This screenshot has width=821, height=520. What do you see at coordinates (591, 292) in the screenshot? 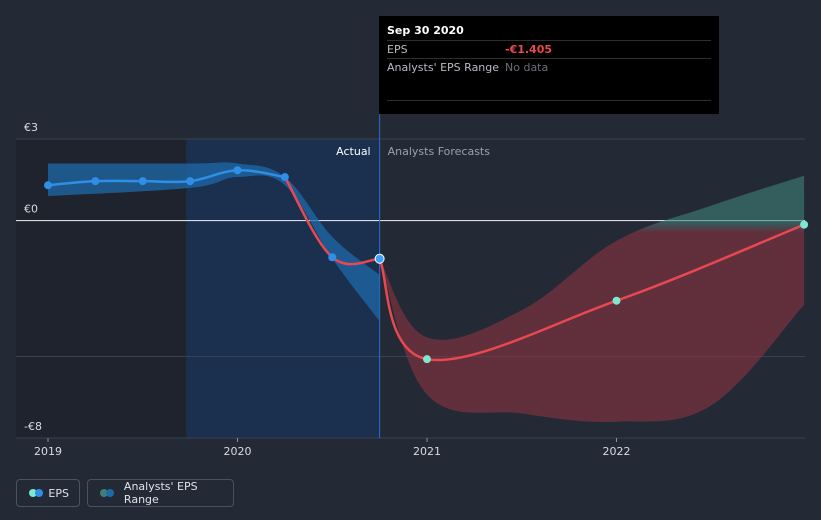
I see `eps-forecast-line` at bounding box center [591, 292].